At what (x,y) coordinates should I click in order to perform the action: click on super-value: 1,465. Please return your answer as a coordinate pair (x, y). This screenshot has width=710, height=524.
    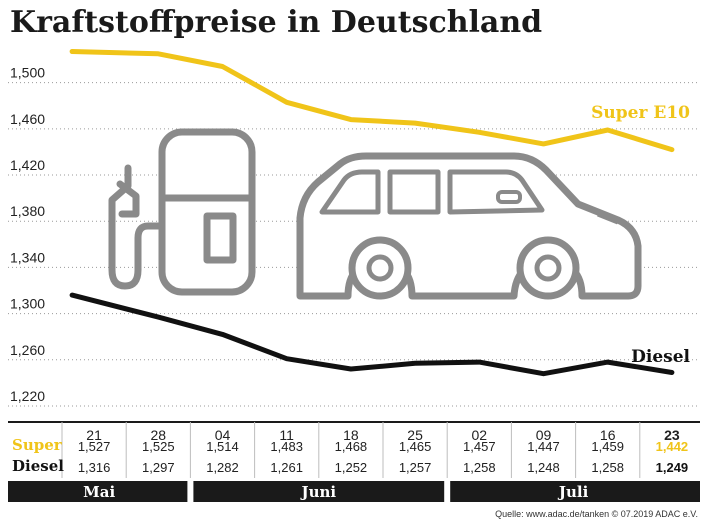
    Looking at the image, I should click on (415, 446).